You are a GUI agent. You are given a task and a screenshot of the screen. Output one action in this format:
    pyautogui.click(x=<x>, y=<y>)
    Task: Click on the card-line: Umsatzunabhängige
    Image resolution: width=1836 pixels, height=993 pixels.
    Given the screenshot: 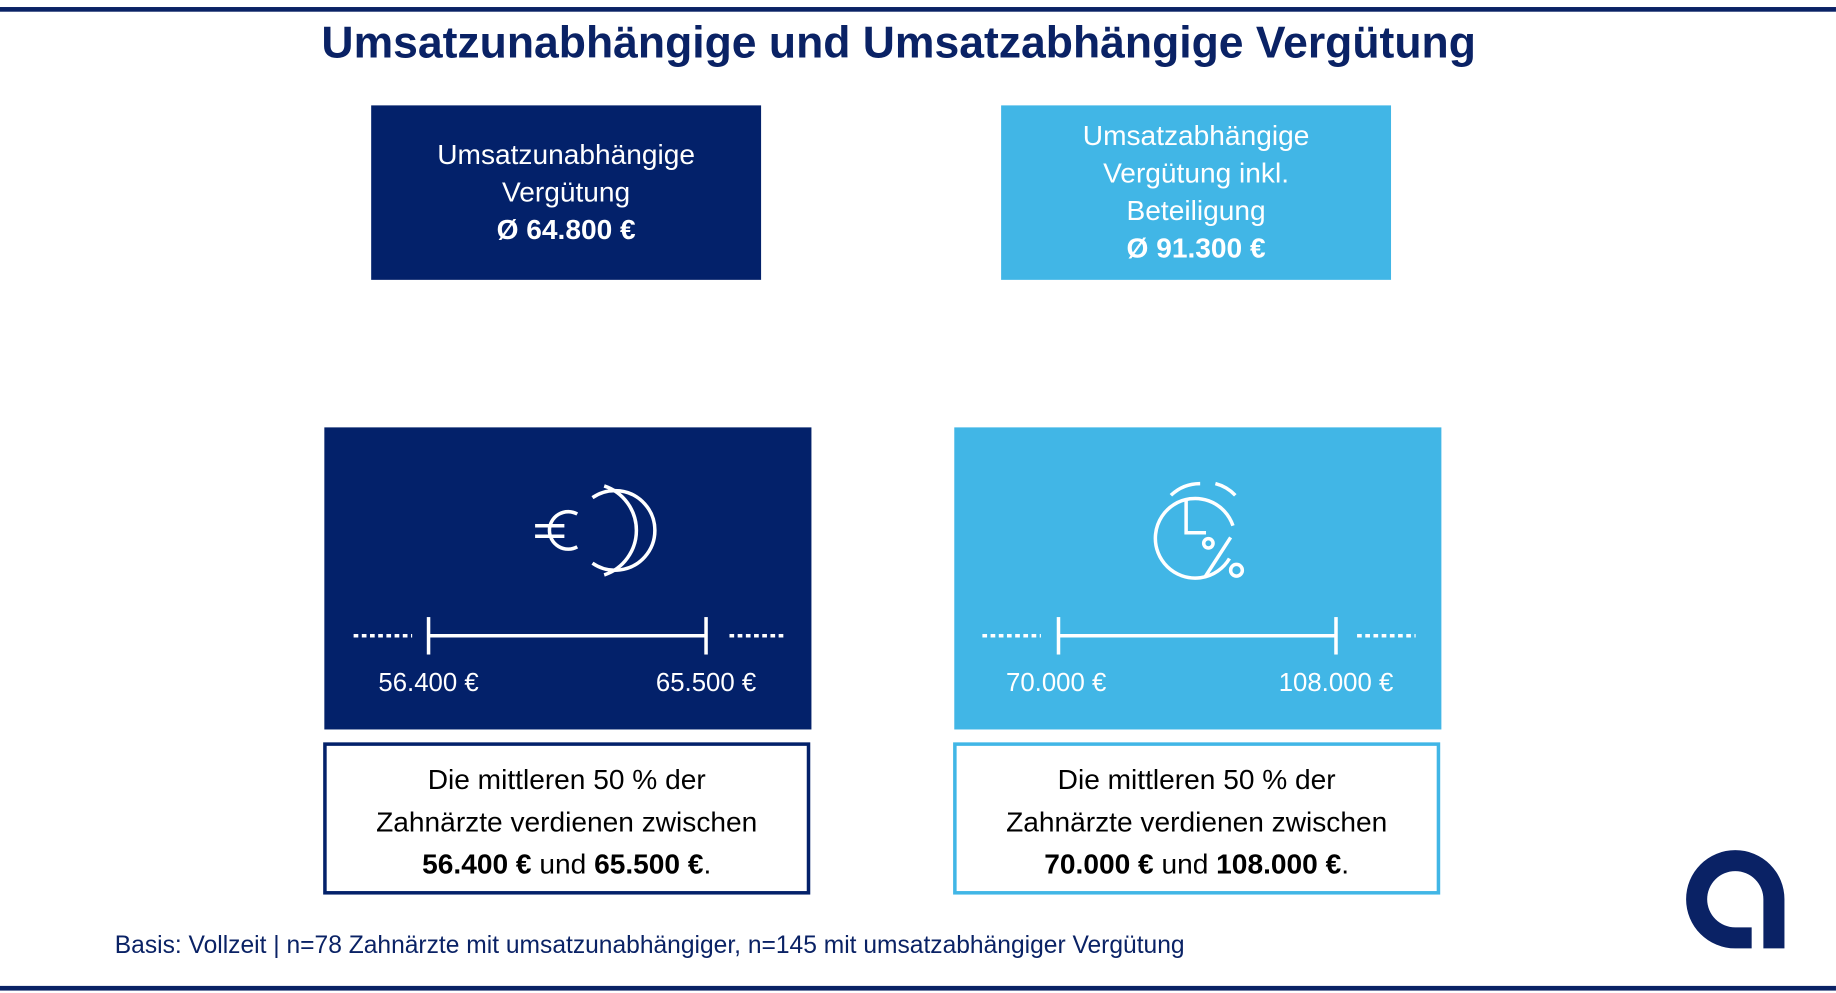 What is the action you would take?
    pyautogui.click(x=566, y=154)
    